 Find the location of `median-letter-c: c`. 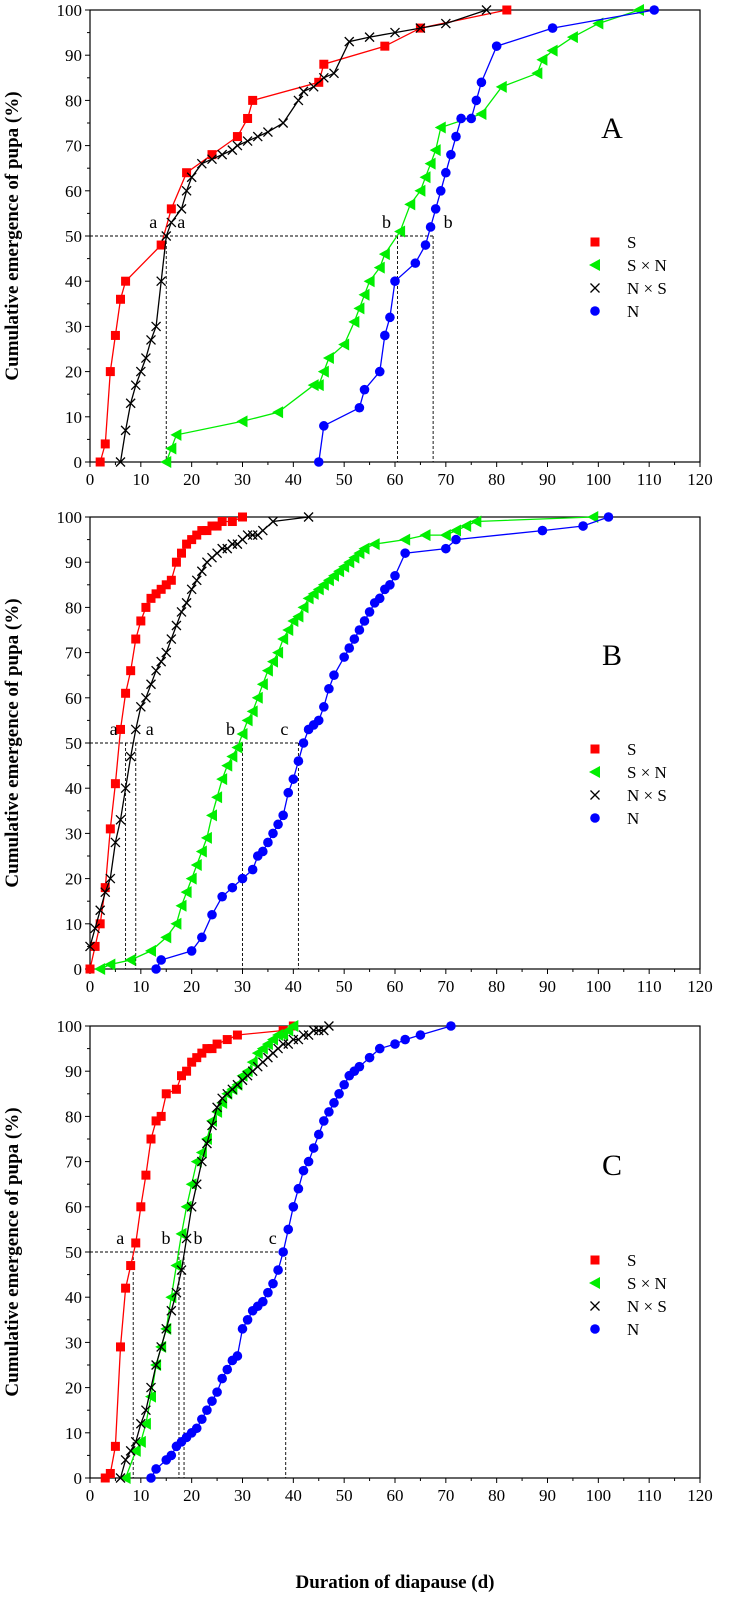

median-letter-c: c is located at coordinates (284, 729).